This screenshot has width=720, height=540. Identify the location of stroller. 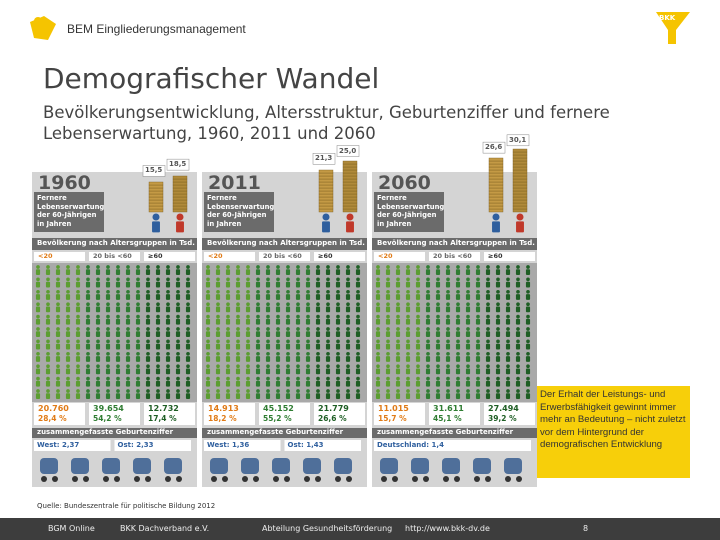
(49, 466).